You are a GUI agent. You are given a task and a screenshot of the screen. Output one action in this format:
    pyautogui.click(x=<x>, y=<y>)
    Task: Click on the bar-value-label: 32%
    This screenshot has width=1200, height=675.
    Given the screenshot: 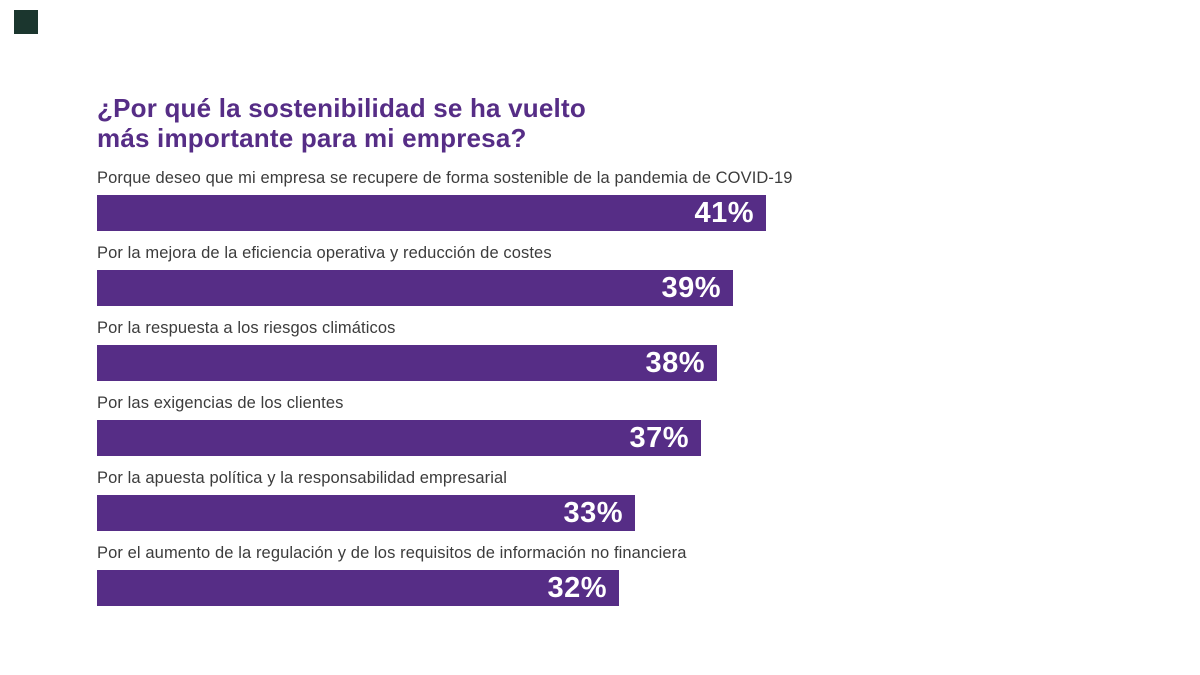 What is the action you would take?
    pyautogui.click(x=577, y=588)
    